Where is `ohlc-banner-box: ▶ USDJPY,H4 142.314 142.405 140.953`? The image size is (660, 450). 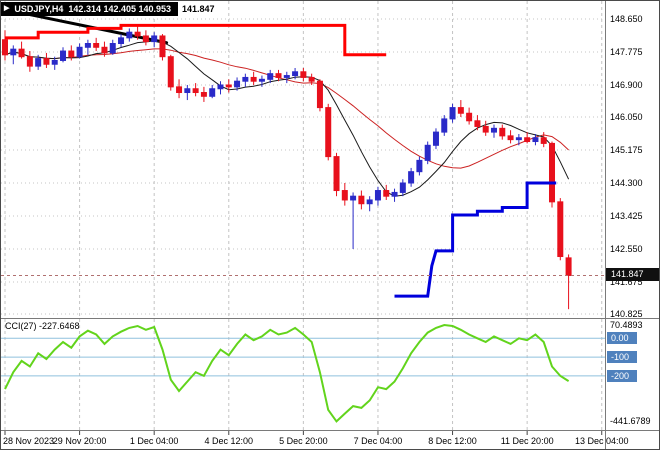 ohlc-banner-box: ▶ USDJPY,H4 142.314 142.405 140.953 is located at coordinates (90, 9).